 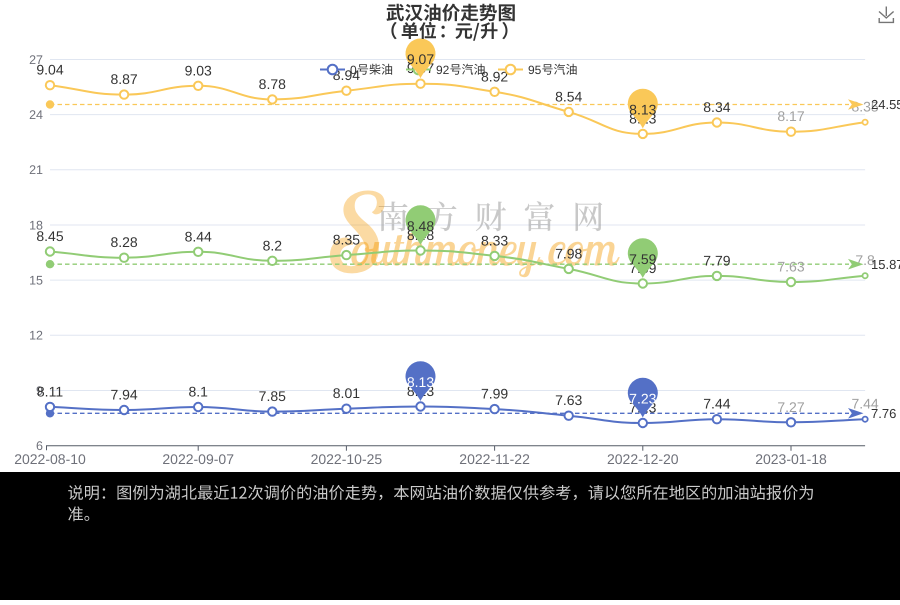 I want to click on svg-text: 2023-01-18, so click(x=791, y=459).